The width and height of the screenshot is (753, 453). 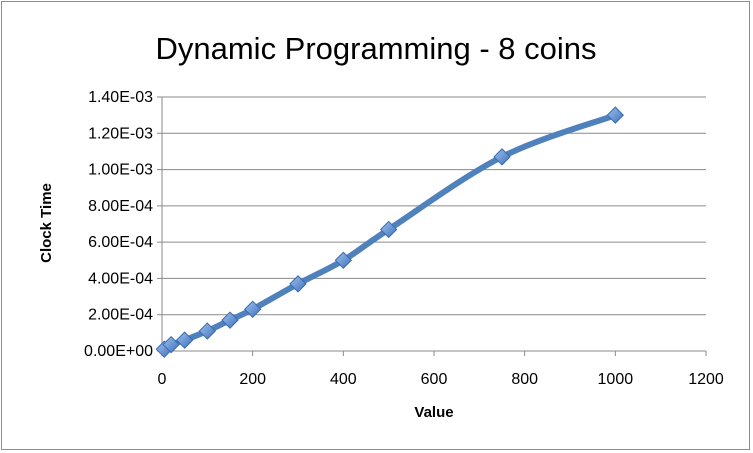 What do you see at coordinates (434, 379) in the screenshot?
I see `x-tick-label: 600` at bounding box center [434, 379].